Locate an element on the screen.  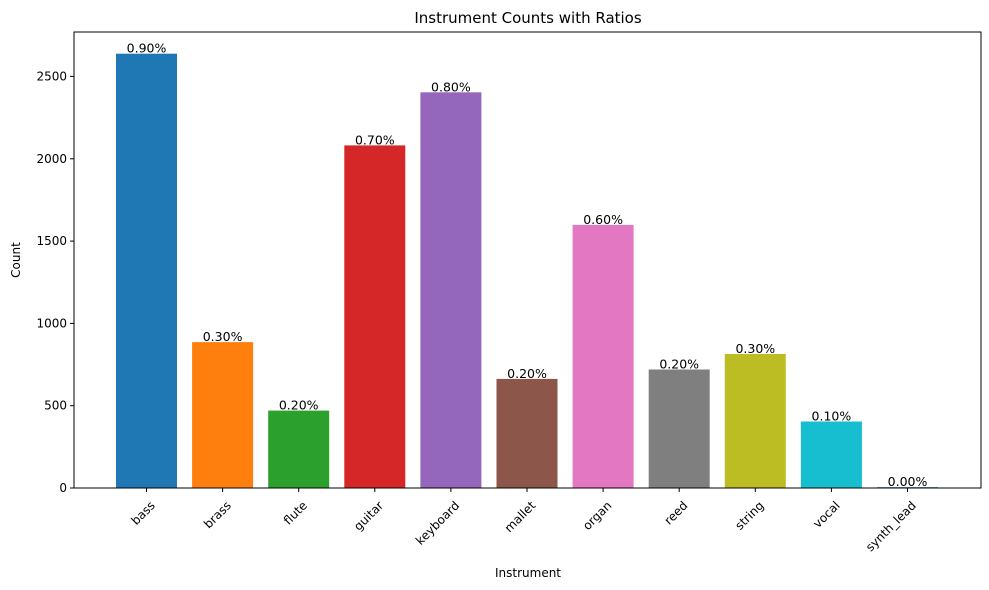
y-tick-label-0: 0 is located at coordinates (63, 488).